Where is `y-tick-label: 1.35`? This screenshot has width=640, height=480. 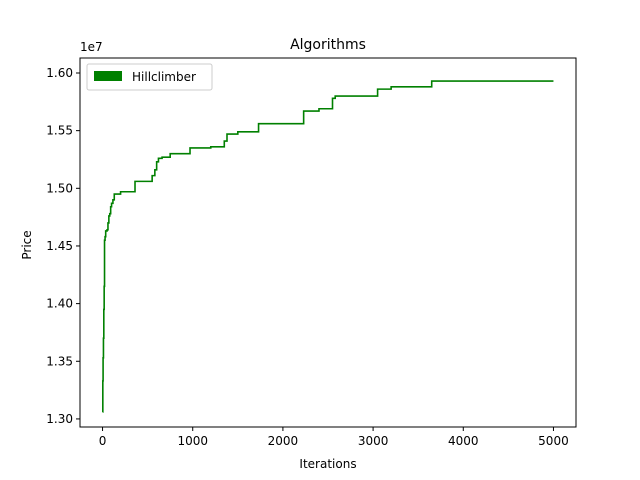 y-tick-label: 1.35 is located at coordinates (59, 361).